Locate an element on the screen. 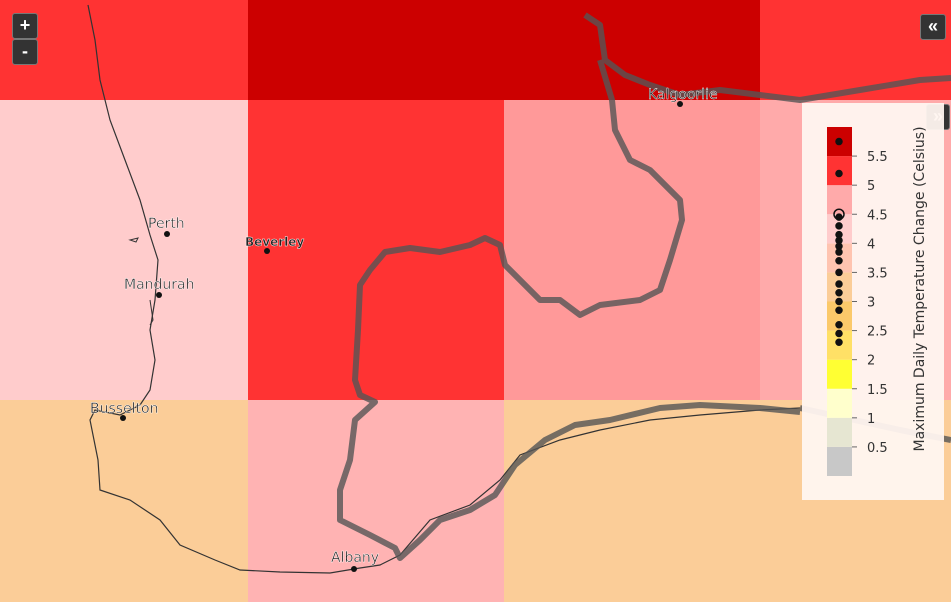 The image size is (951, 602). legend-tick-label: 2 is located at coordinates (871, 361).